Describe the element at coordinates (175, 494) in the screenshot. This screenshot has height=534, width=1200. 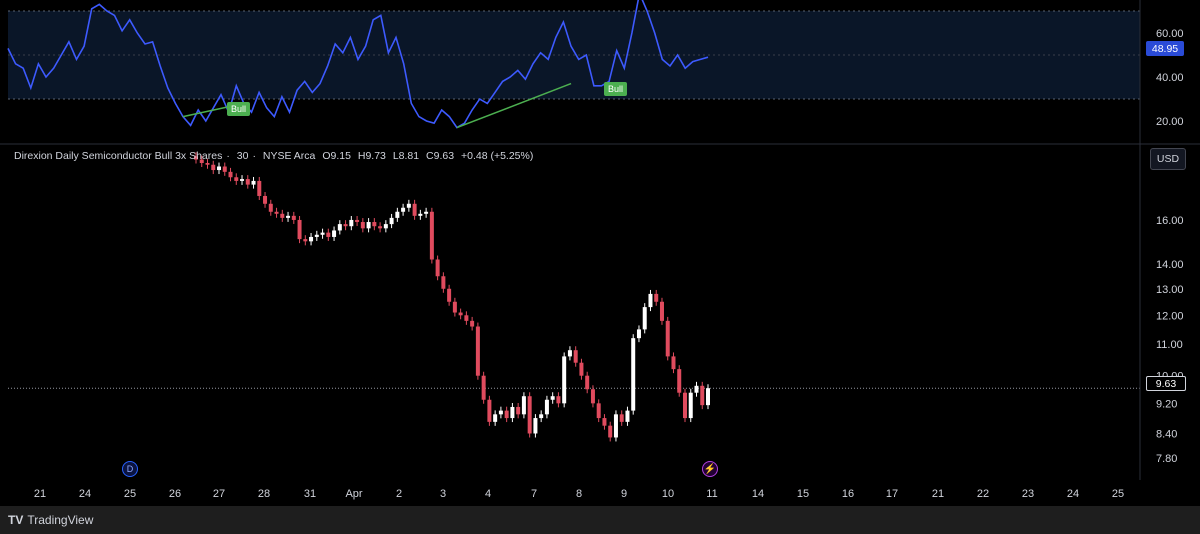
I see `time-tick-label: 26` at that location.